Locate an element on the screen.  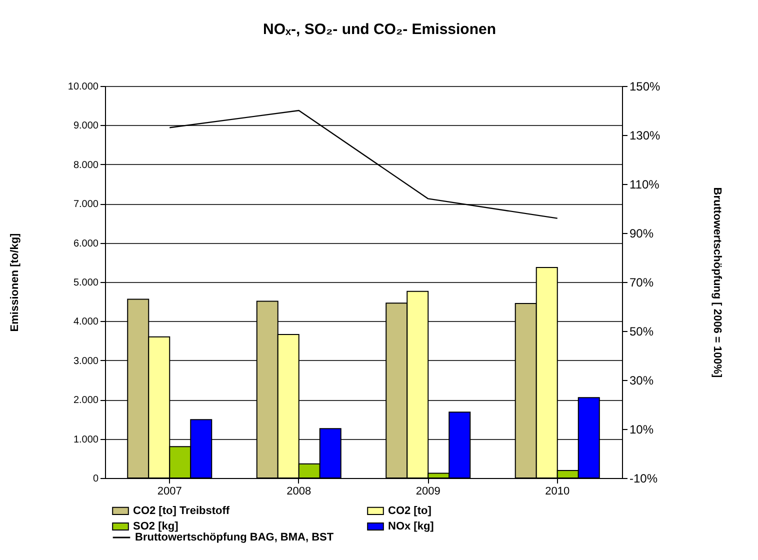
y-tick-label: 4.000 is located at coordinates (86, 322).